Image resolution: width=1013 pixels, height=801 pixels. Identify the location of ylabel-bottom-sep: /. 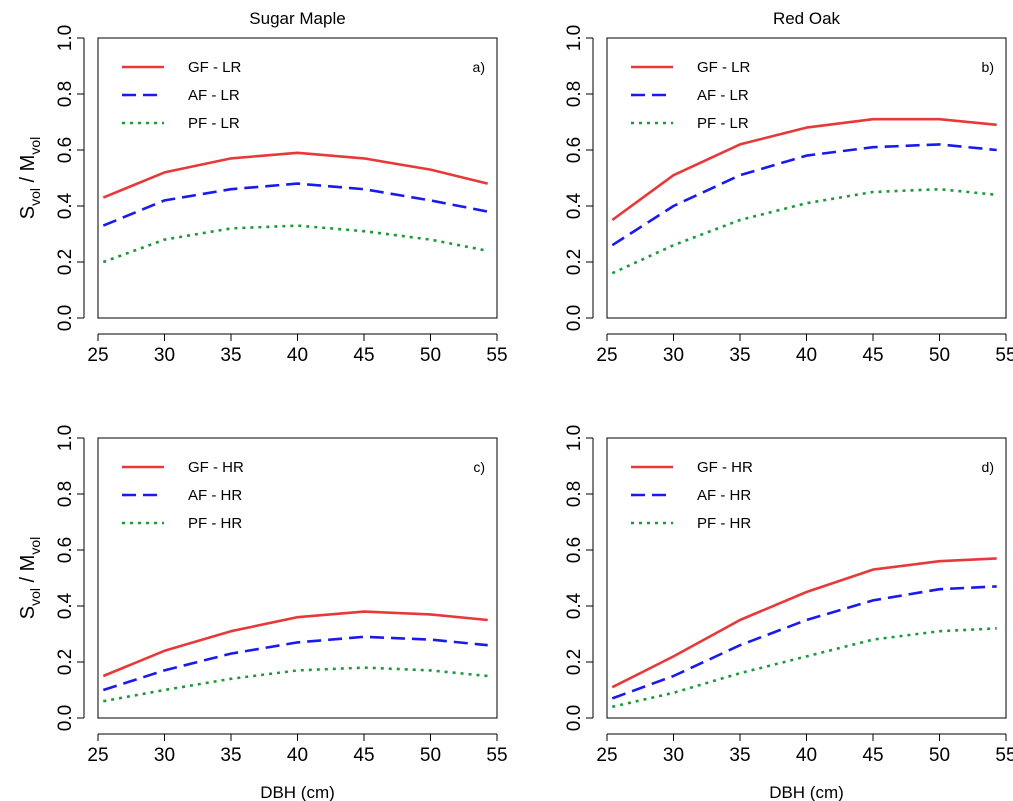
(28, 579).